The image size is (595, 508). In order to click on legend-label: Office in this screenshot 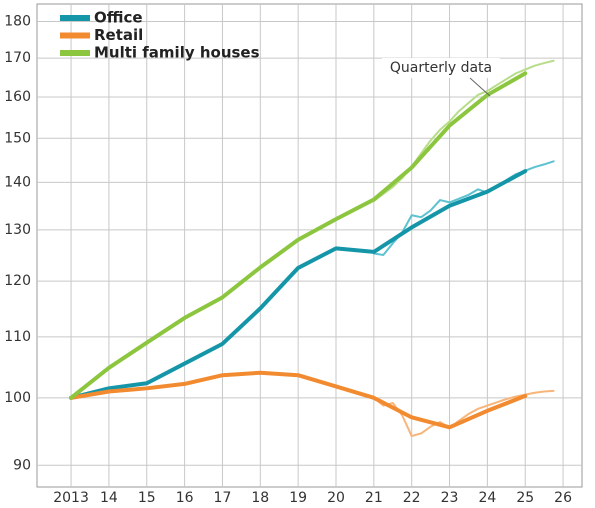, I will do `click(118, 18)`.